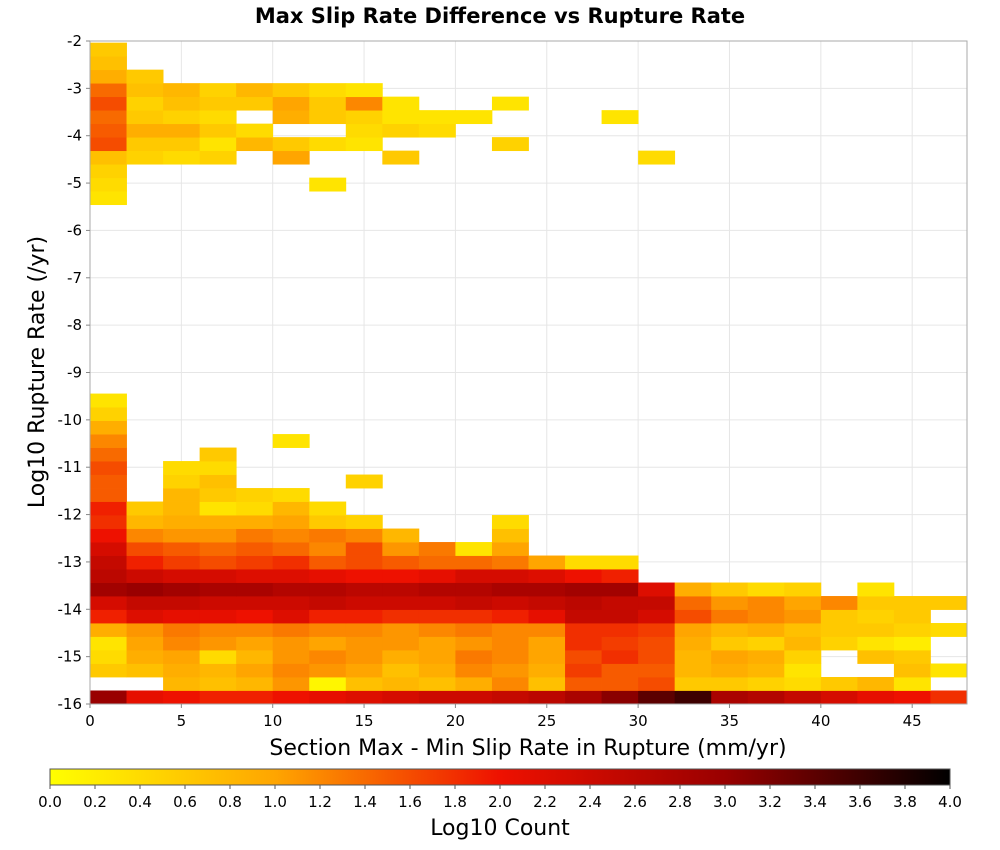 This screenshot has height=850, width=1000. Describe the element at coordinates (74, 136) in the screenshot. I see `y-tick-label: -4` at that location.